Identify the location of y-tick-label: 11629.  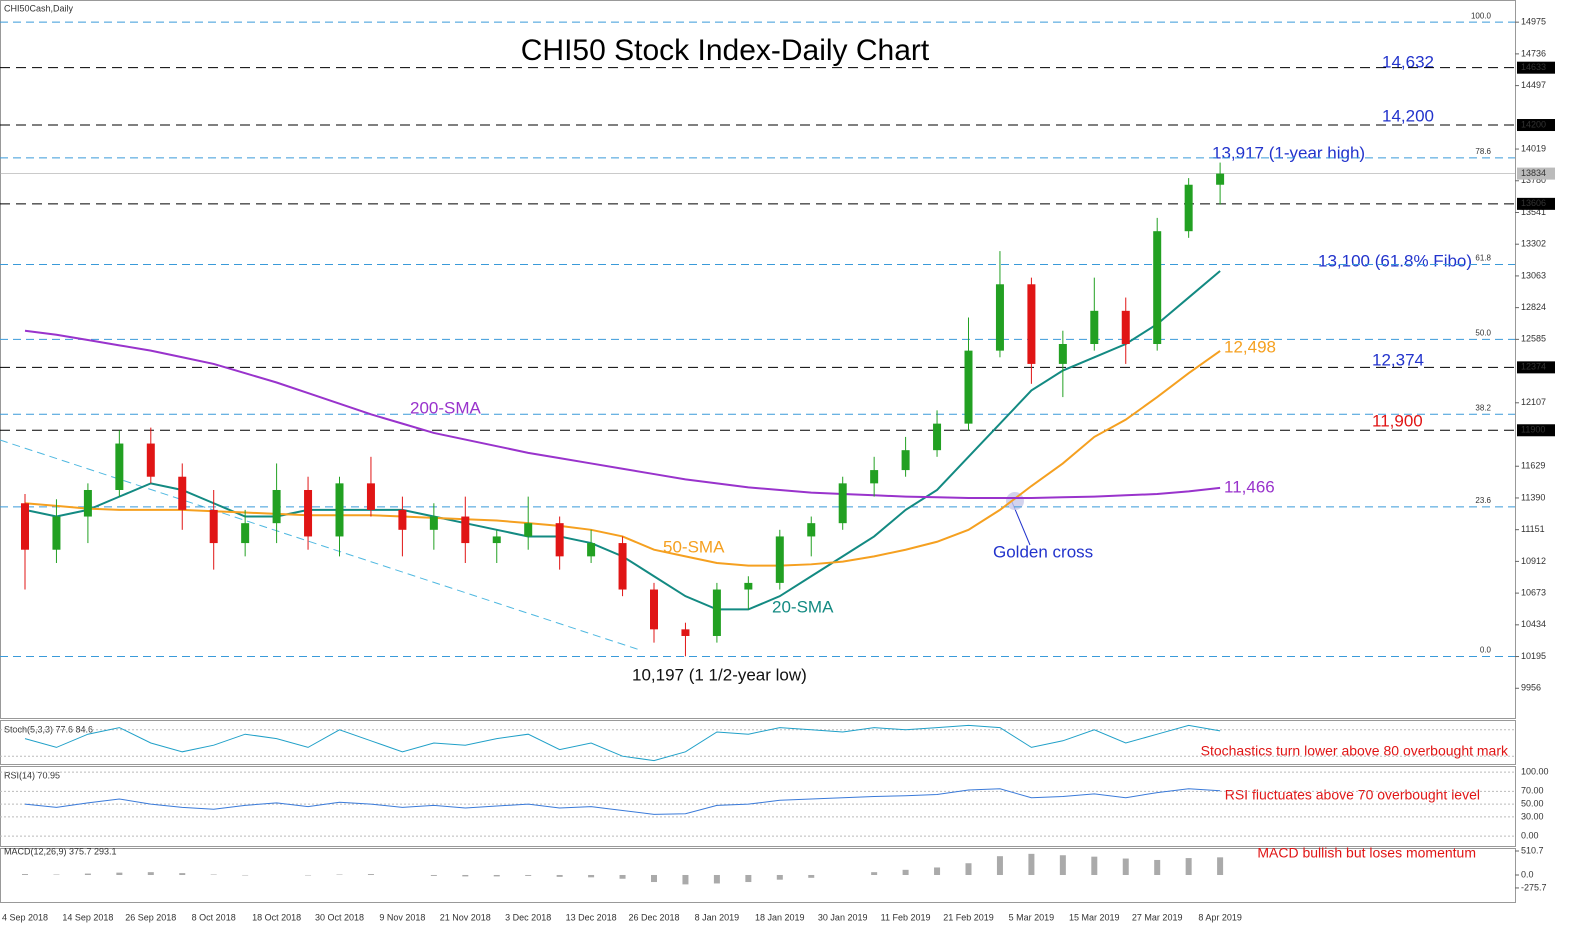
(1533, 466).